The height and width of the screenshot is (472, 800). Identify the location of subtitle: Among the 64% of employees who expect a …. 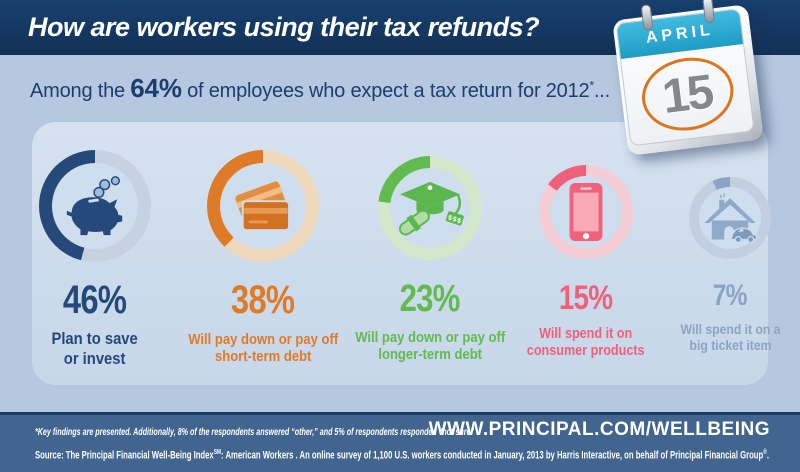
(320, 88).